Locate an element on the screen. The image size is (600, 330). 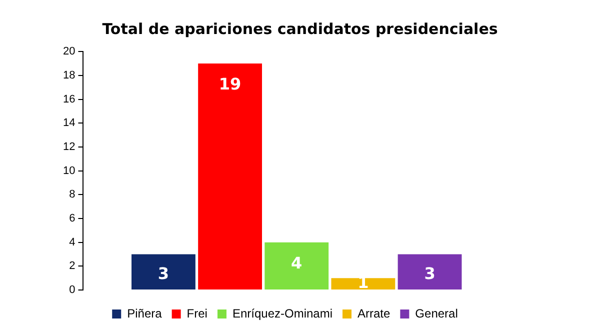
legend-label: Arrate is located at coordinates (374, 313).